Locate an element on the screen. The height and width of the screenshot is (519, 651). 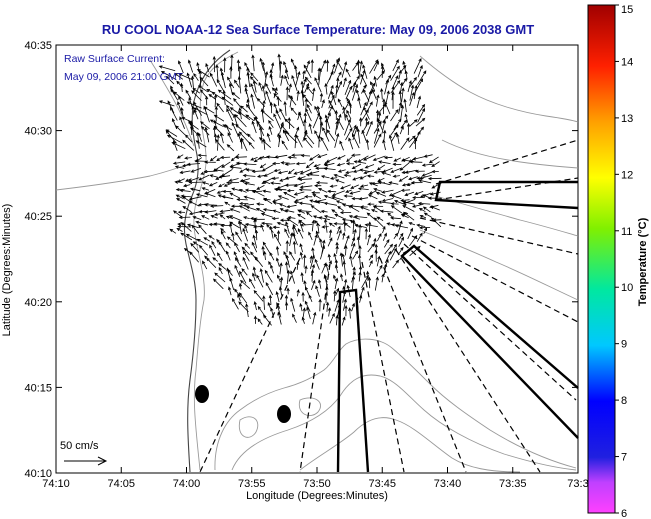
x-tick-label: 74:05 is located at coordinates (121, 484).